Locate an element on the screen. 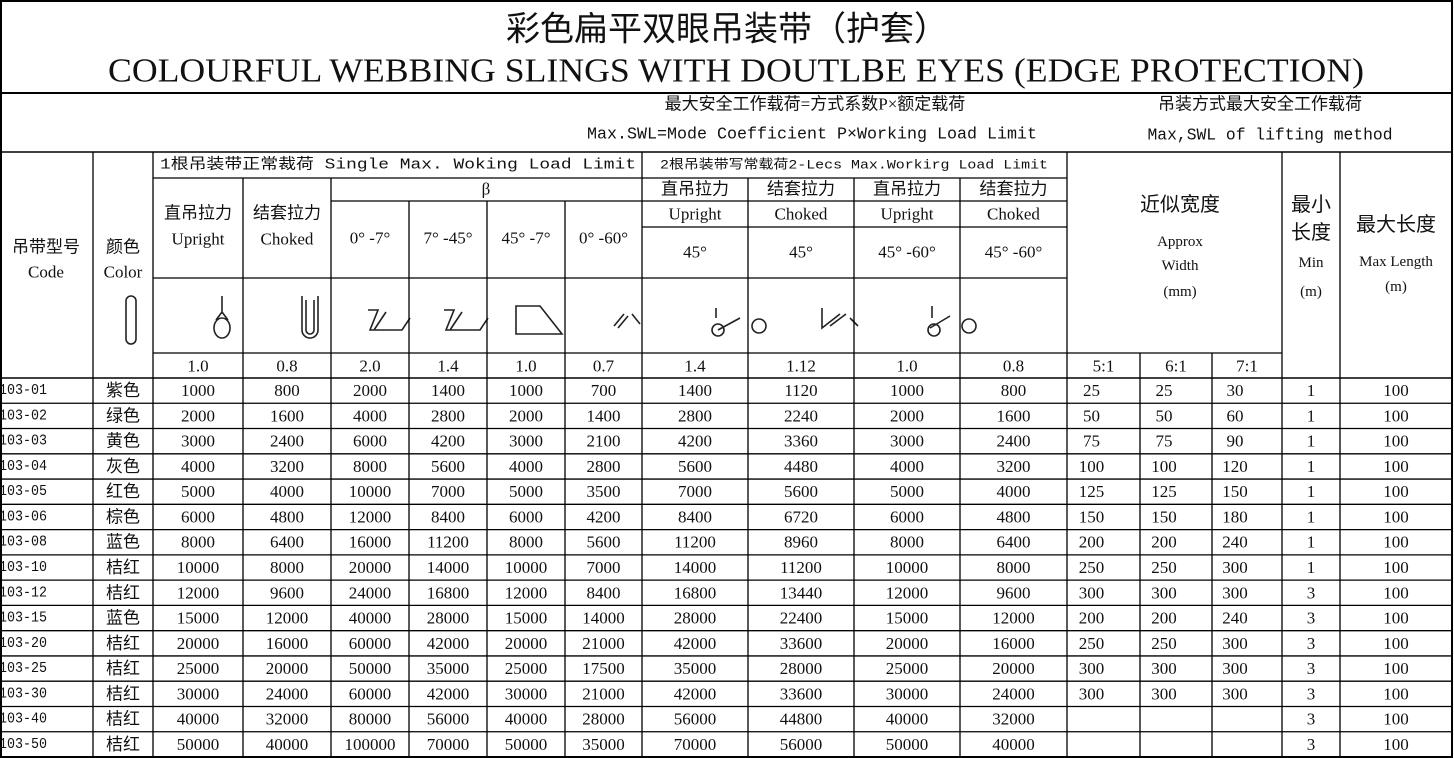  color: 蓝色 is located at coordinates (123, 618).